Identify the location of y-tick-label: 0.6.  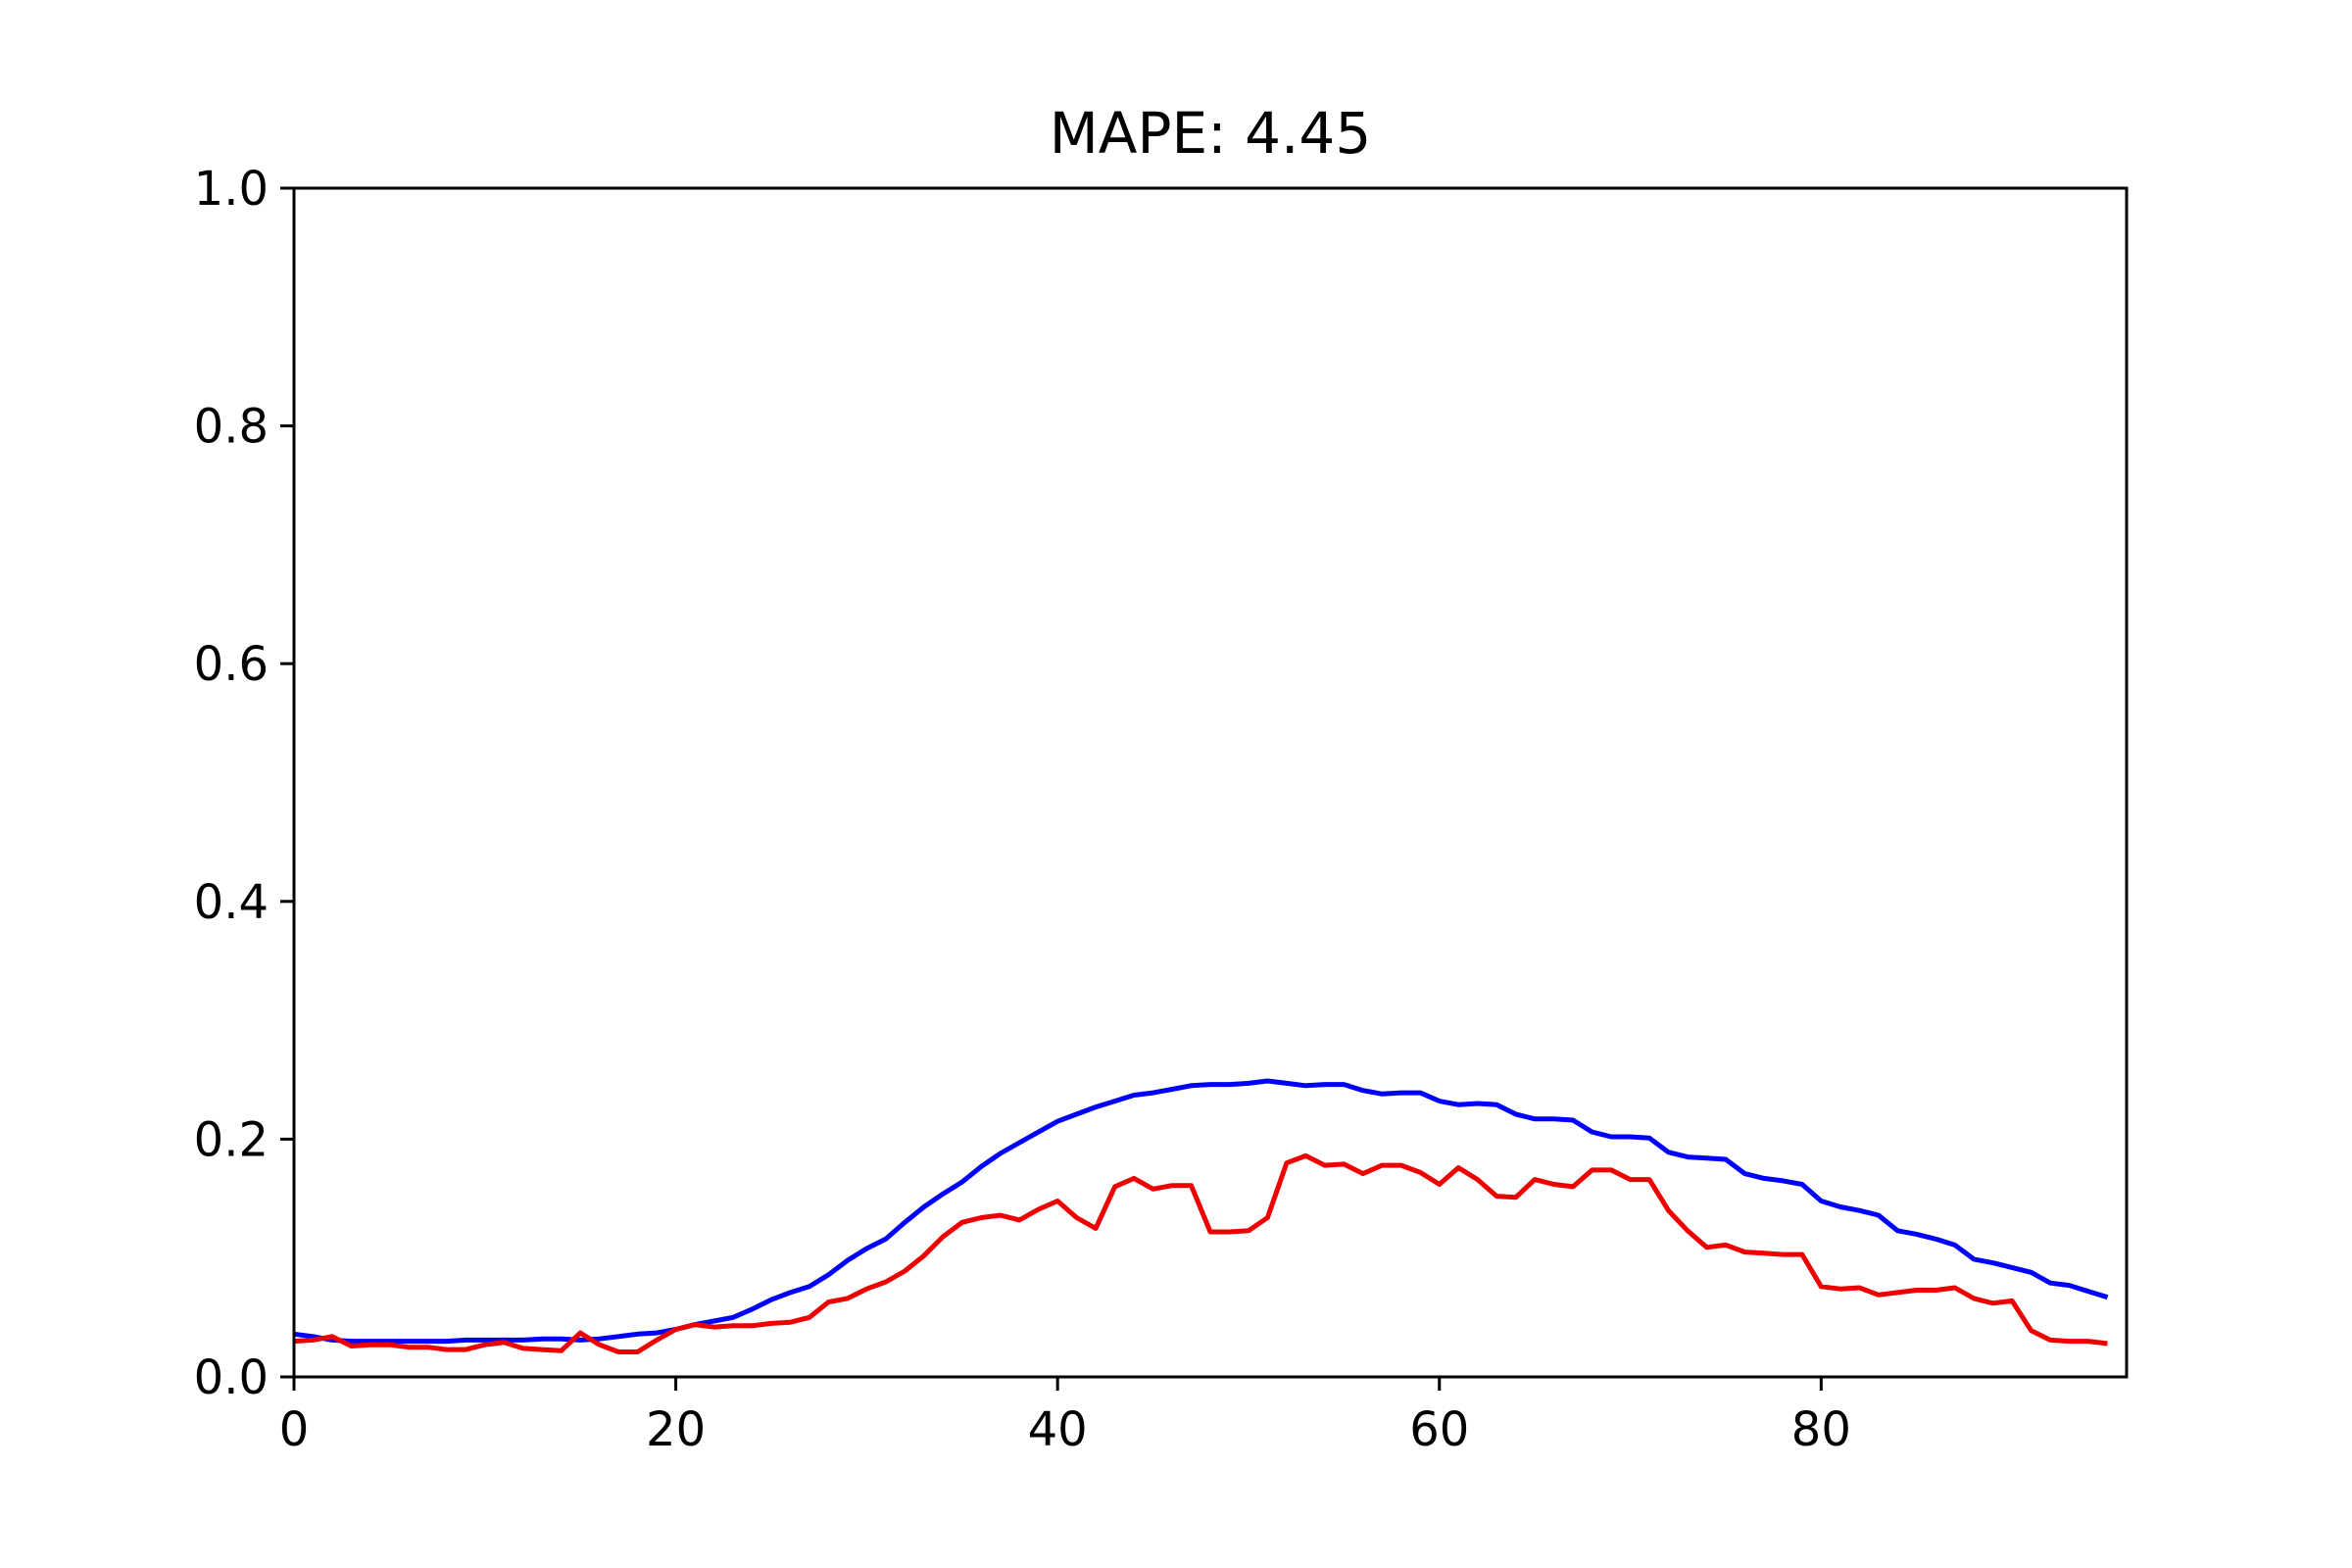
(231, 664).